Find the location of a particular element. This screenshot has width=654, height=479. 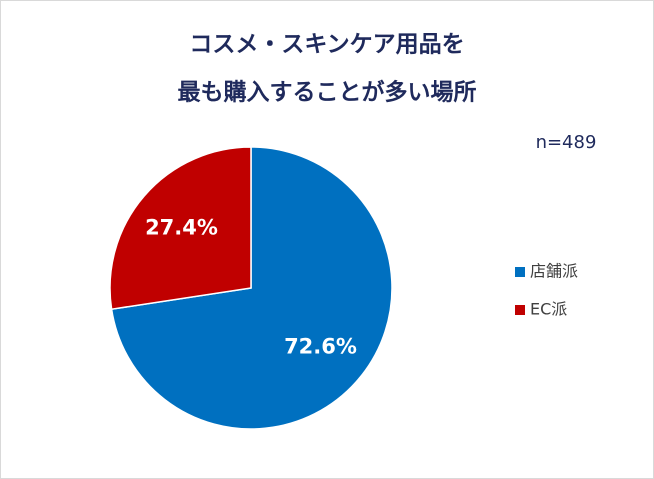

chart-title: 最も購入することが多い場所 is located at coordinates (327, 92).